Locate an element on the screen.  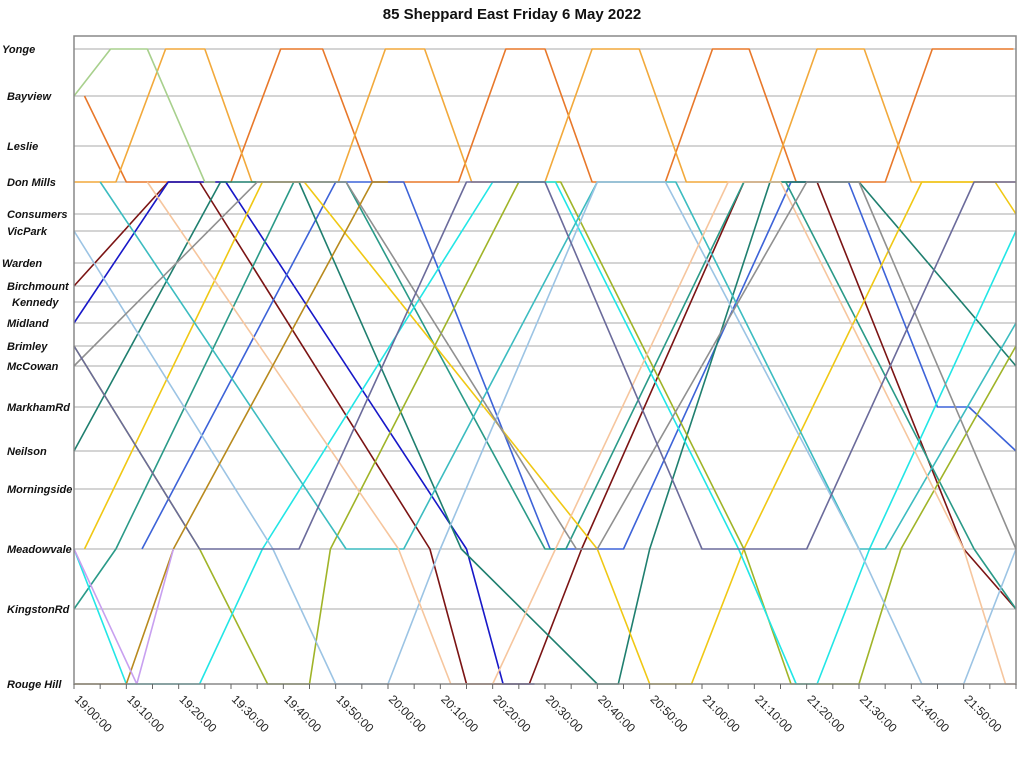
stop-label: Bayview is located at coordinates (29, 97).